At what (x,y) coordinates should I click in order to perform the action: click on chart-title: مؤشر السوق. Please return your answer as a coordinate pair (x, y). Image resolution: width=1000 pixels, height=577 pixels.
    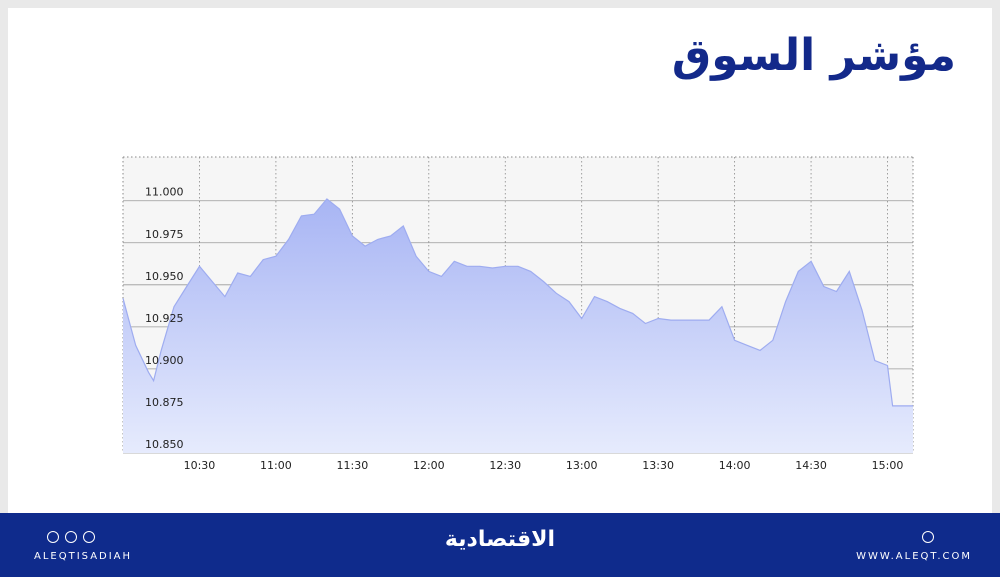
    Looking at the image, I should click on (813, 55).